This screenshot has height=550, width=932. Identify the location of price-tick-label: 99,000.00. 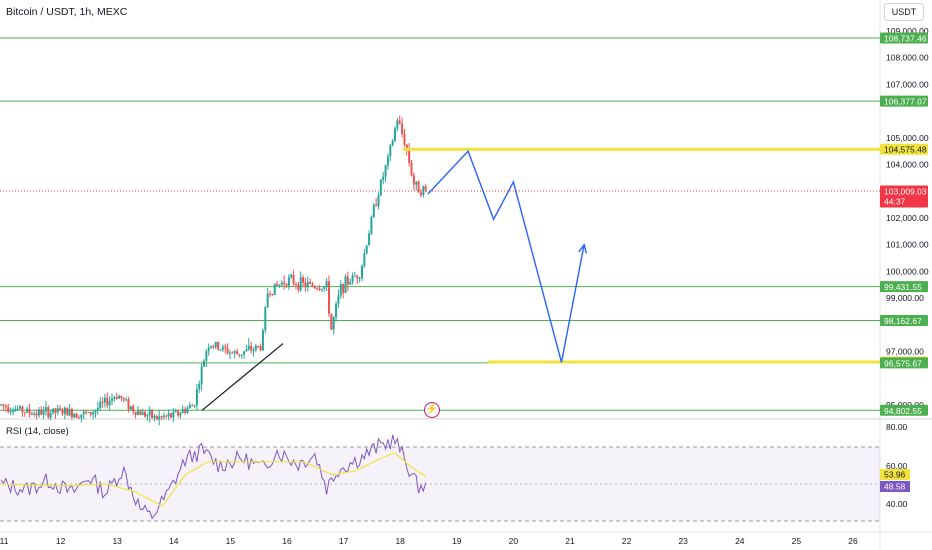
(905, 298).